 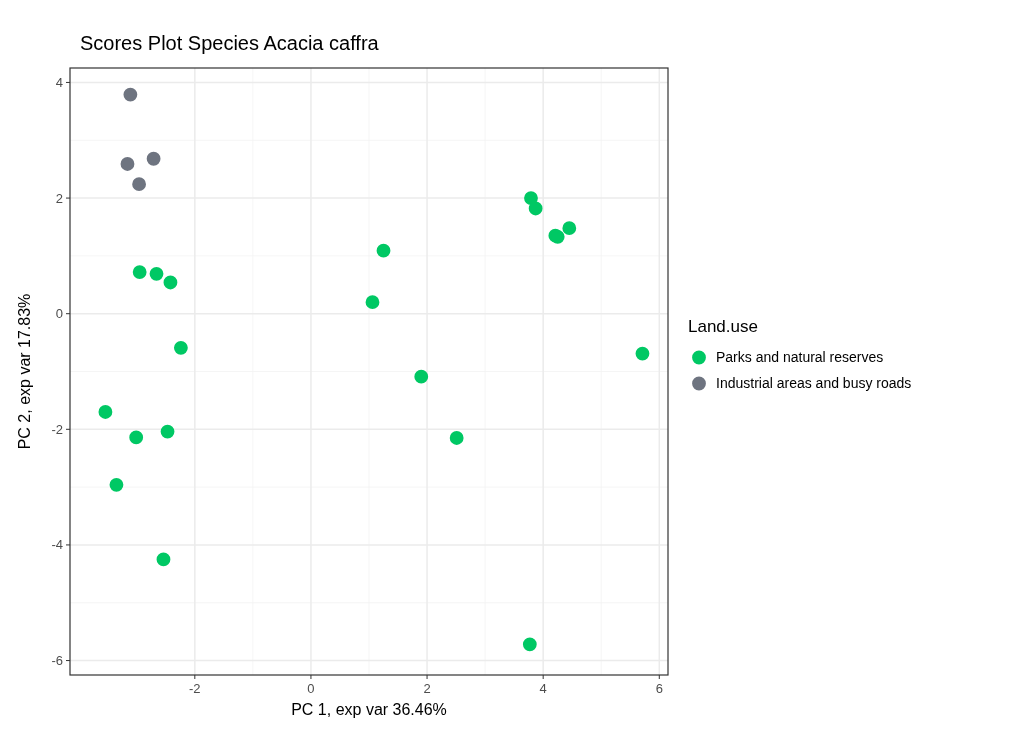 What do you see at coordinates (59, 198) in the screenshot?
I see `y-tick-label: 2` at bounding box center [59, 198].